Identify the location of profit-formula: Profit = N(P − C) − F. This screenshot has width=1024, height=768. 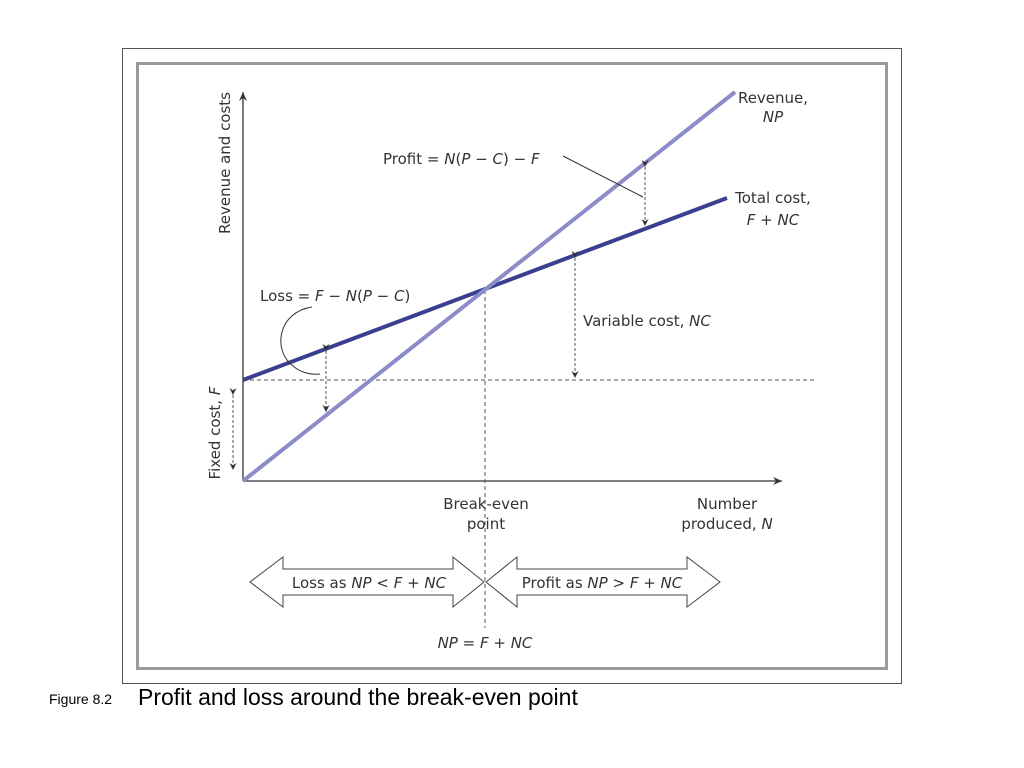
(461, 159).